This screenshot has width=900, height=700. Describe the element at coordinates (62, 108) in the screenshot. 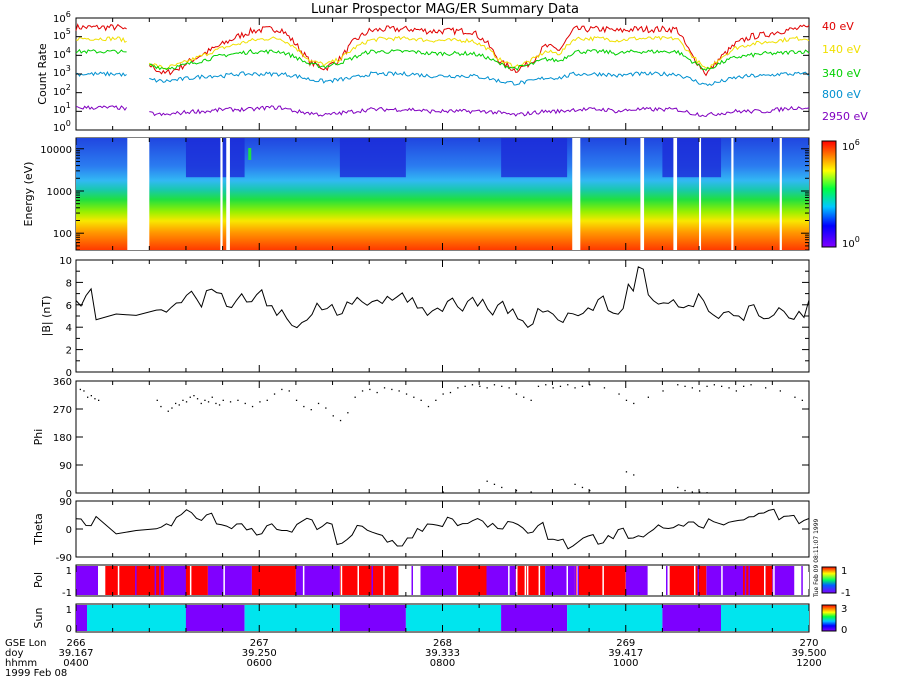

I see `count-ytick-1: 10¹` at that location.